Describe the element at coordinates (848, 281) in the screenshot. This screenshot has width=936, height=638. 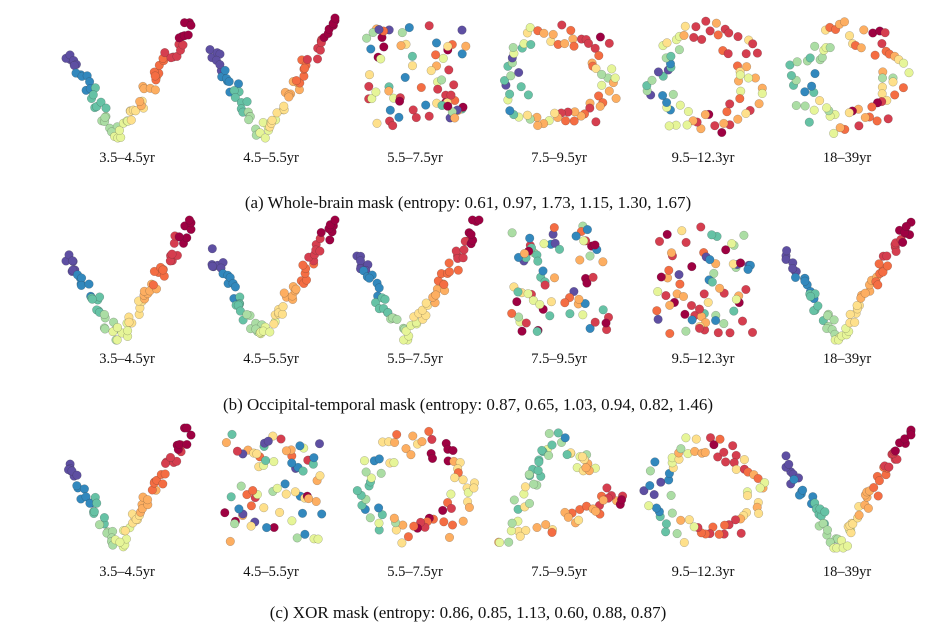
I see `scatter-panel-b6` at that location.